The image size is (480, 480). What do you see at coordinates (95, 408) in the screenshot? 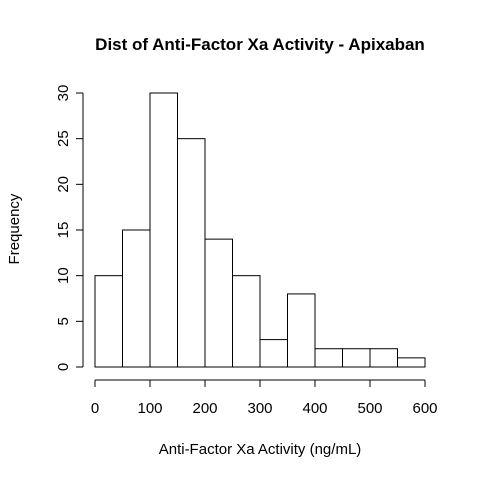
I see `x-tick-label-0: 0` at bounding box center [95, 408].